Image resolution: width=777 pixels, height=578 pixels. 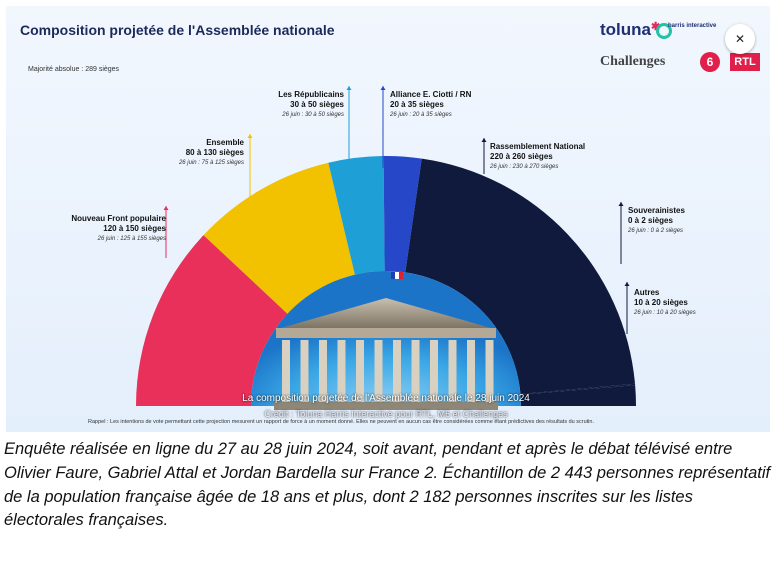 I want to click on pointer-arrow-nfp, so click(x=166, y=208).